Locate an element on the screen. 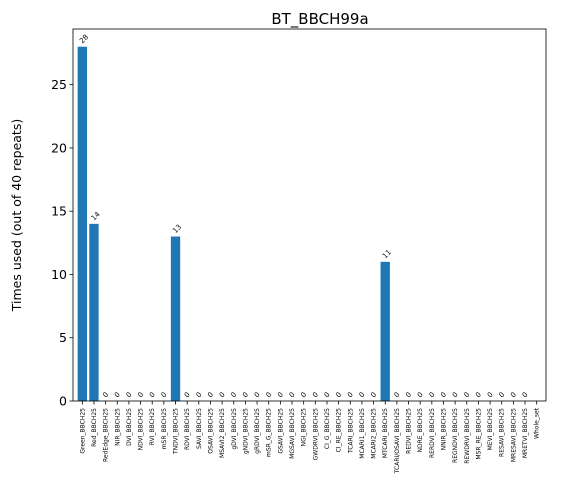 This screenshot has height=494, width=566. x-tick-label: mSR_BBCH25 is located at coordinates (164, 428).